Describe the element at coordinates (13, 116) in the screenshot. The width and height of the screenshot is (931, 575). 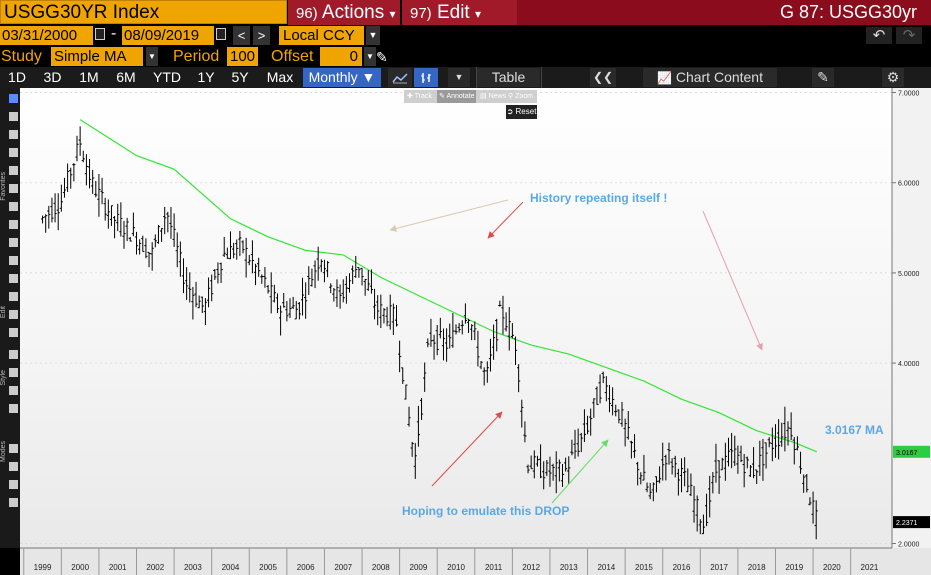
I see `trendline-tool-icon` at that location.